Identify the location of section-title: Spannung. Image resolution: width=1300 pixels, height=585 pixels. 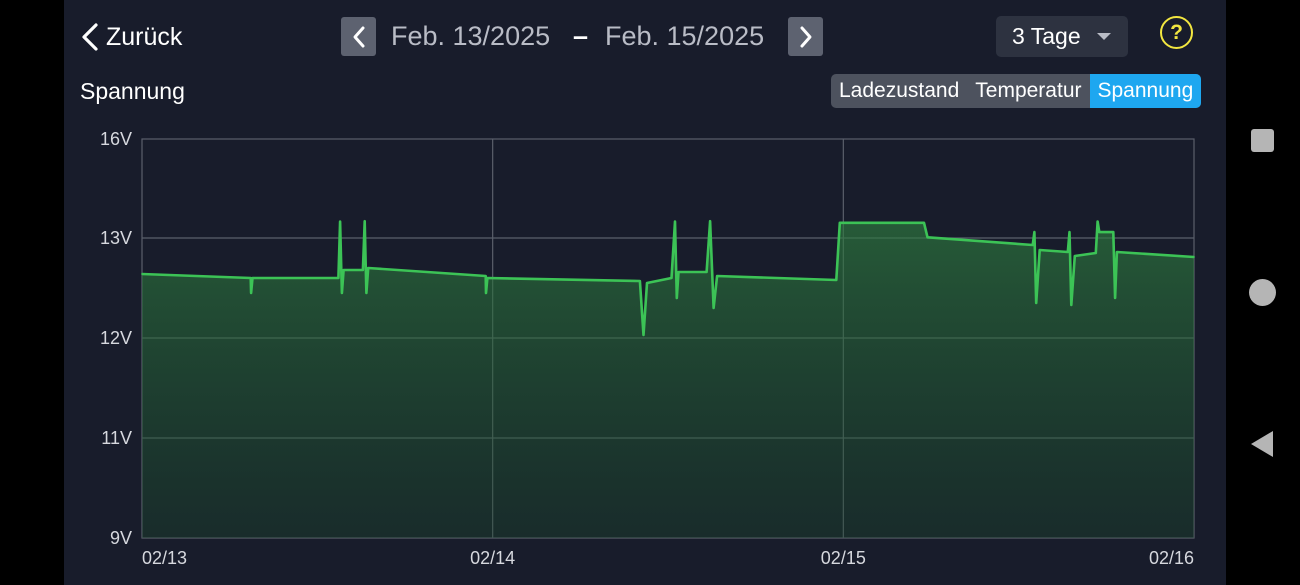
(132, 91).